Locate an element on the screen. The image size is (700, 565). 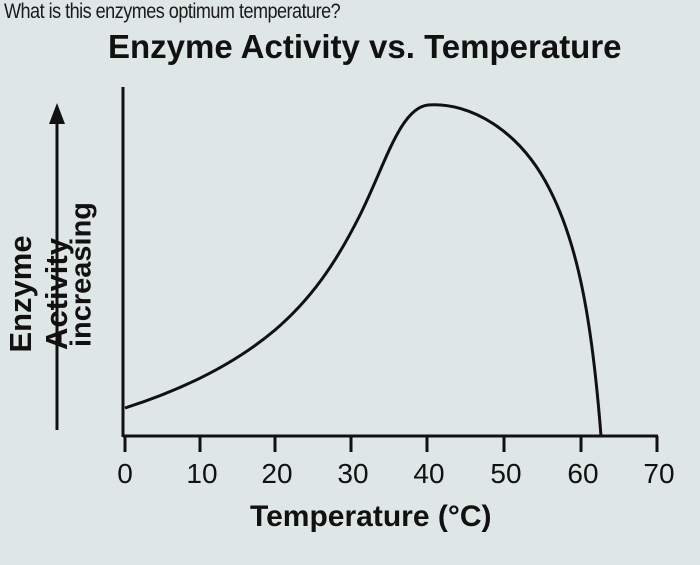
x-tick-label: 40 is located at coordinates (429, 473).